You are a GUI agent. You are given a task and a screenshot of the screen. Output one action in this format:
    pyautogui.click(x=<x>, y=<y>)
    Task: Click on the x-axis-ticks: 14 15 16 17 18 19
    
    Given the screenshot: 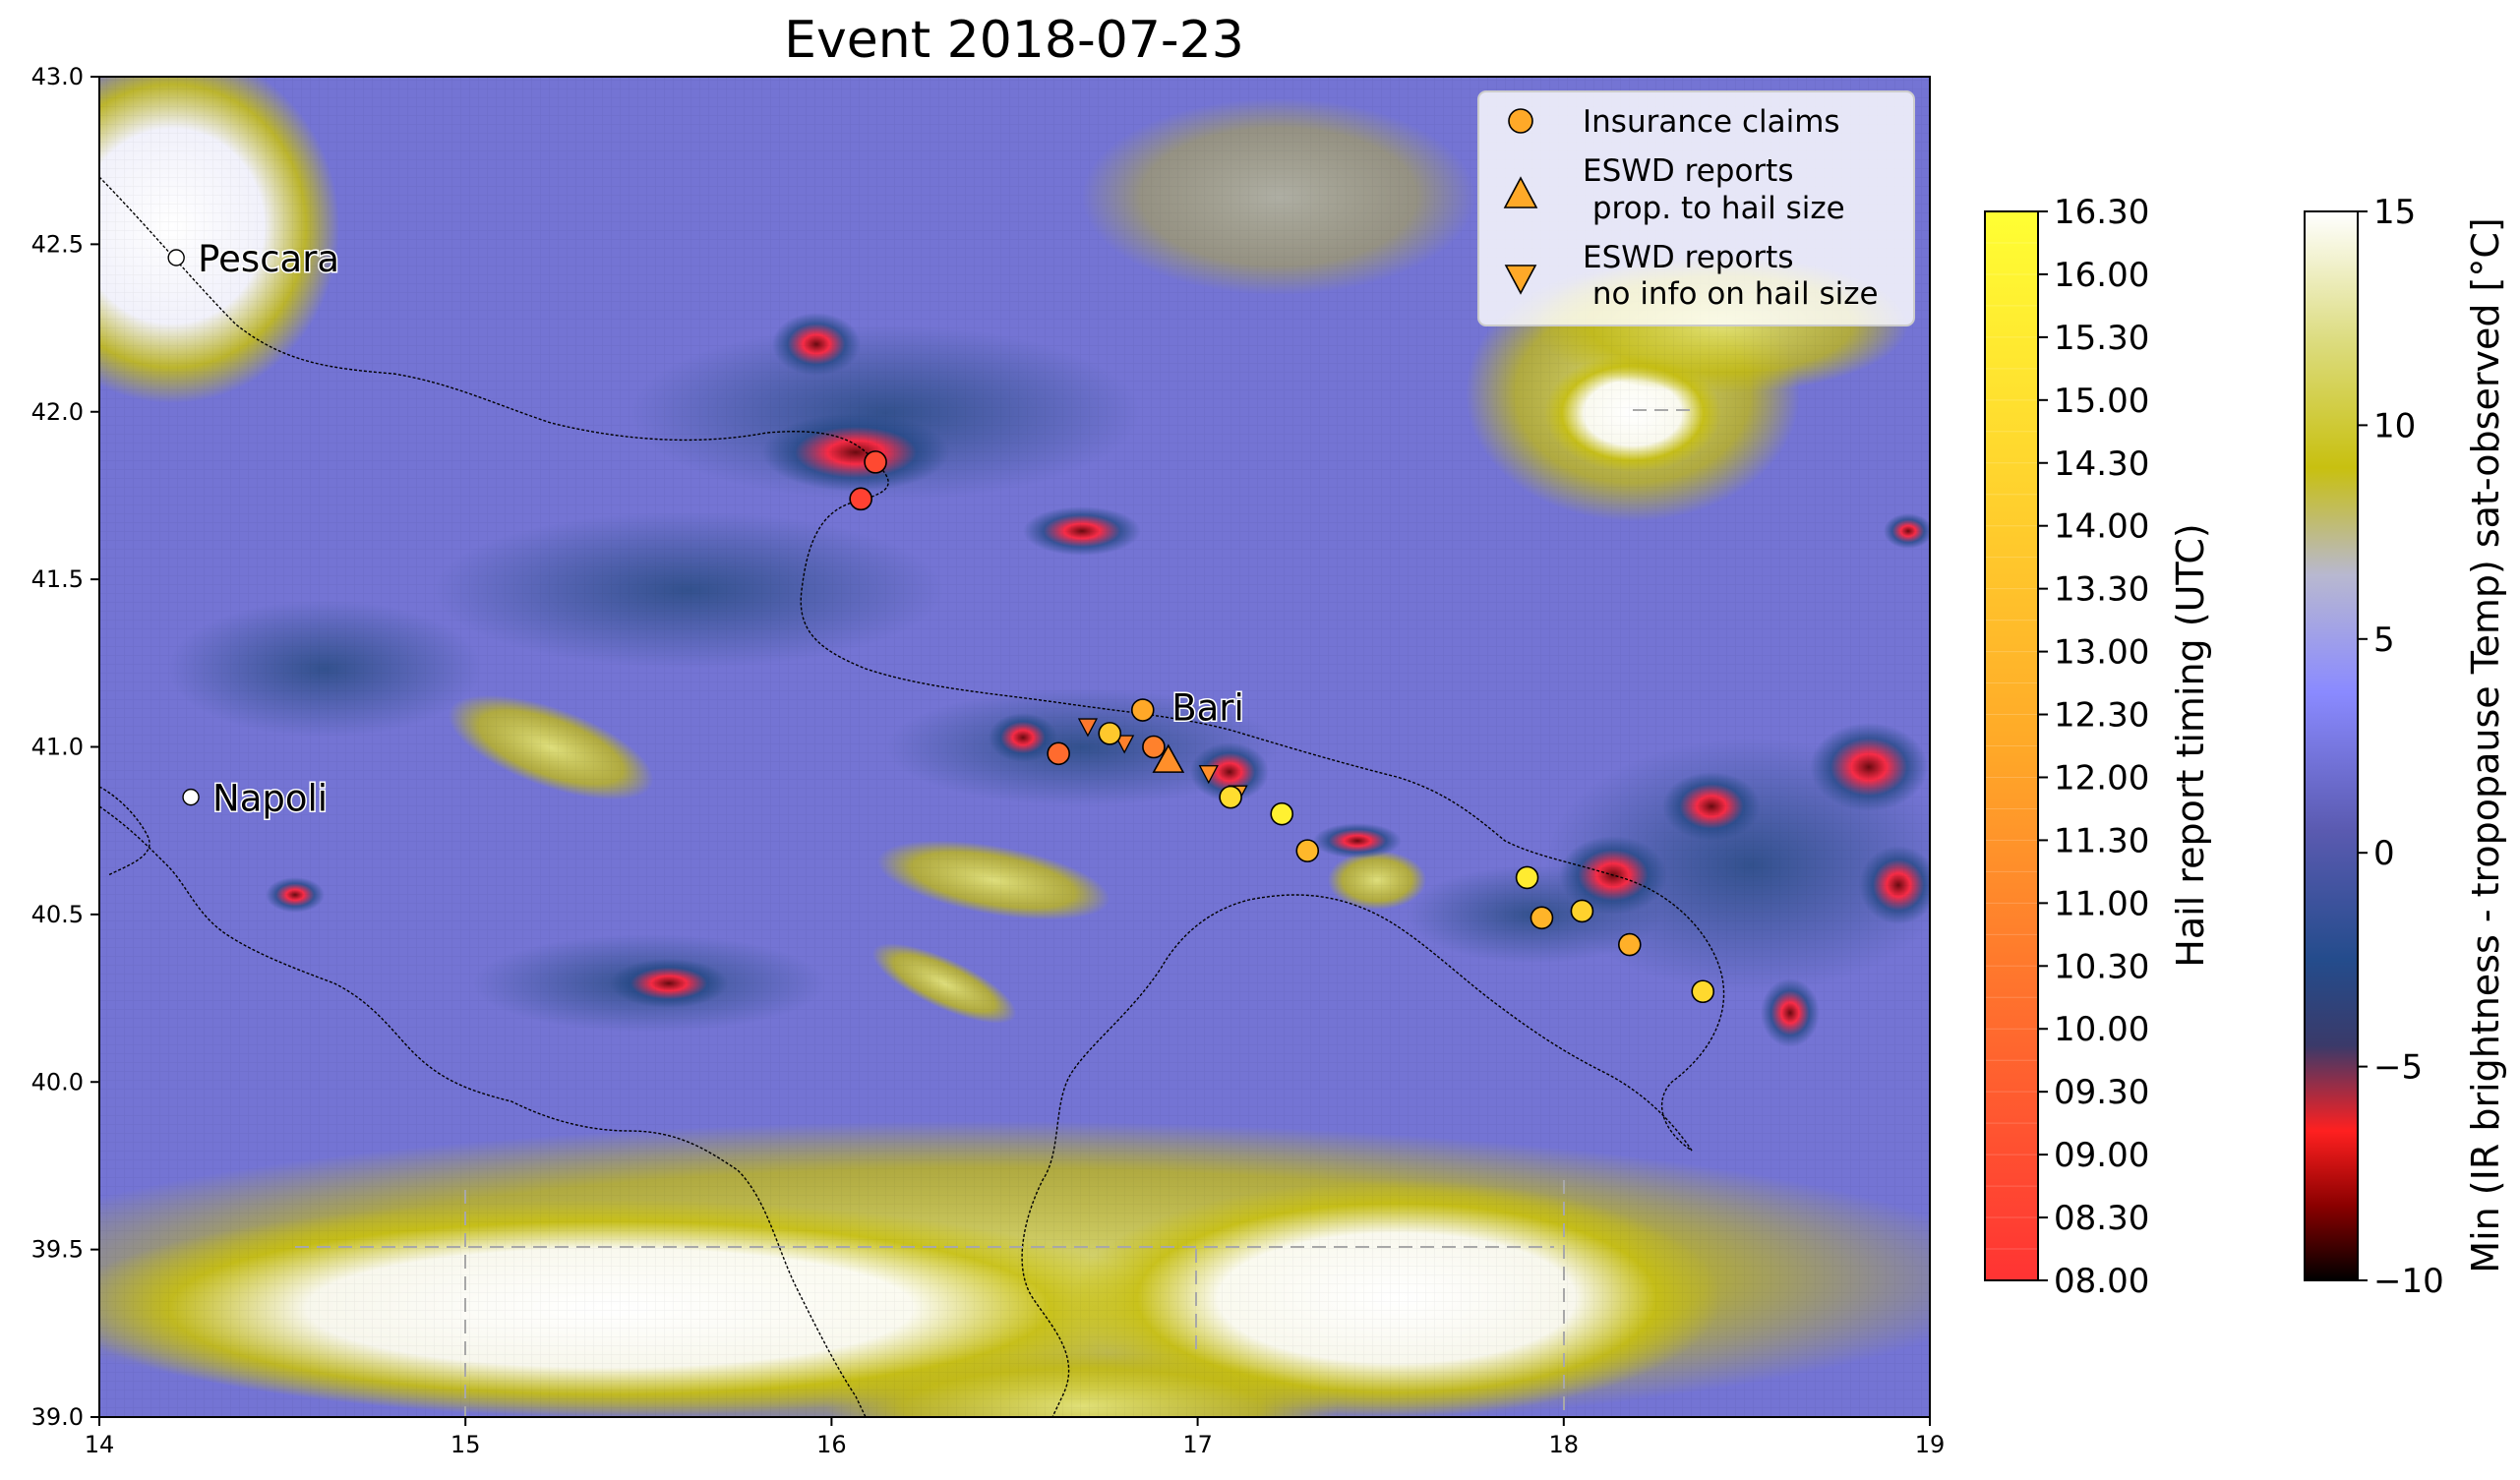 What is the action you would take?
    pyautogui.click(x=1015, y=1437)
    